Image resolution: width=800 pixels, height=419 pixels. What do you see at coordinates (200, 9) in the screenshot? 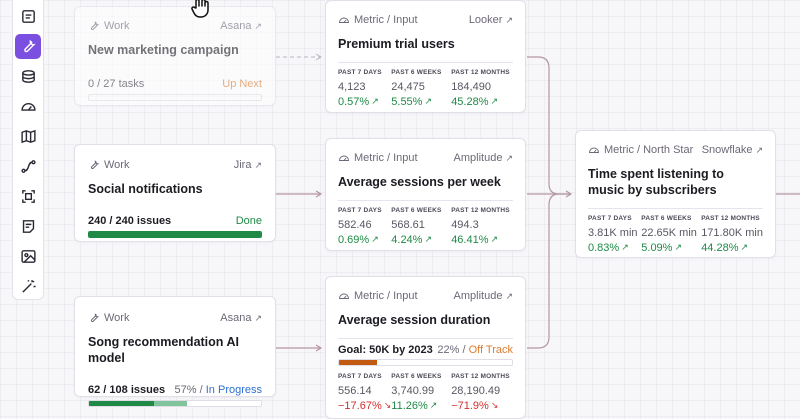
I see `hand-cursor-icon` at bounding box center [200, 9].